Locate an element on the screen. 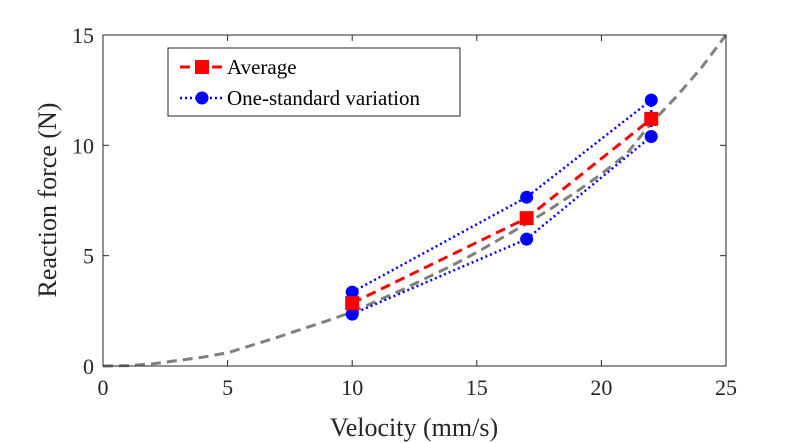 This screenshot has height=443, width=803. y-tick-label: 10 is located at coordinates (83, 145).